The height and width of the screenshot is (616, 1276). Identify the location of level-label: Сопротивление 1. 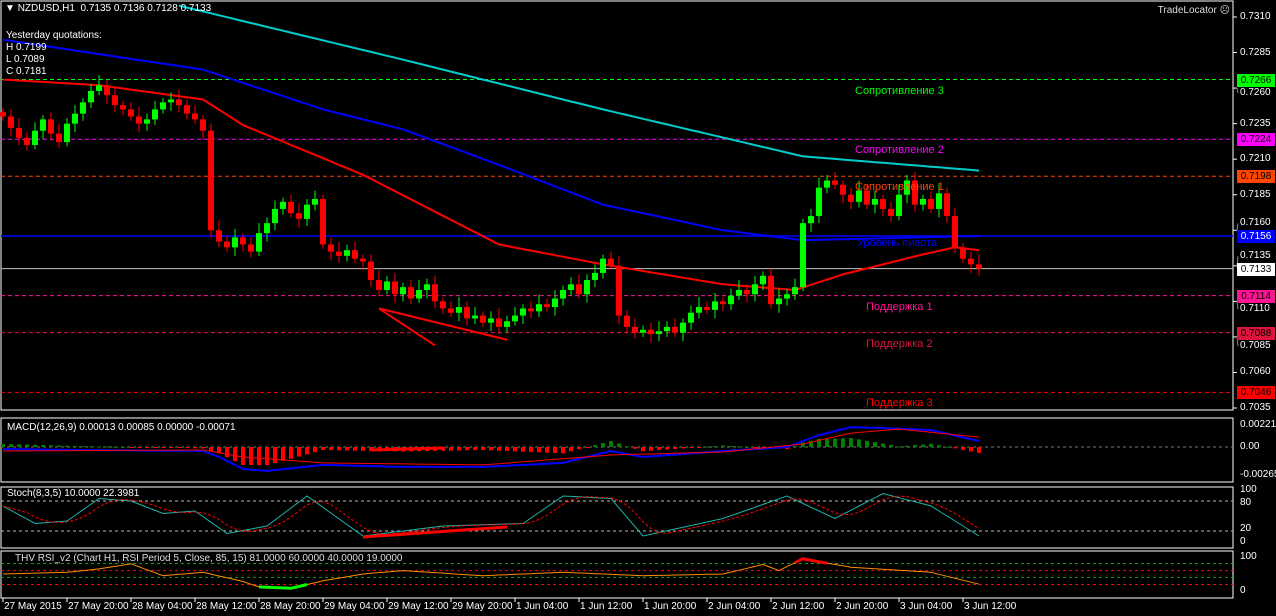
(899, 187).